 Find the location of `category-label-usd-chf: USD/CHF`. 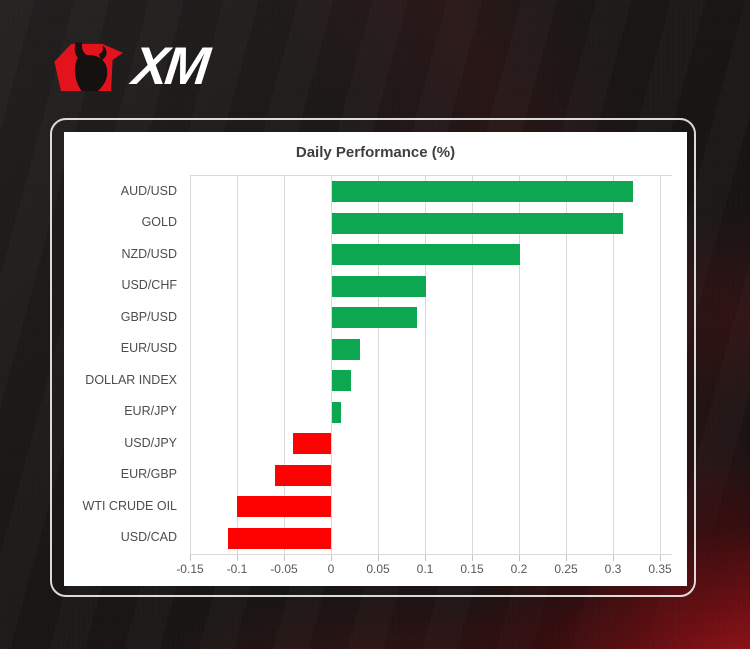

category-label-usd-chf: USD/CHF is located at coordinates (149, 285).